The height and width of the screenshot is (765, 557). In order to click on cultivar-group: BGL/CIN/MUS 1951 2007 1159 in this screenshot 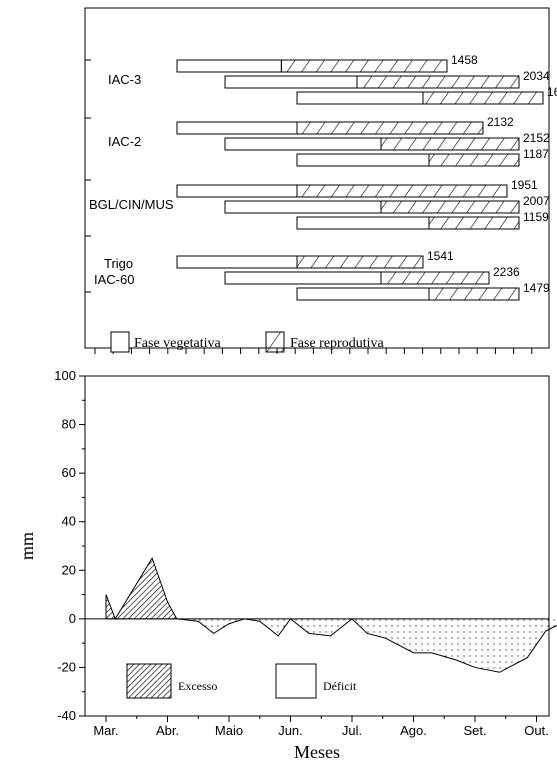, I will do `click(319, 204)`.